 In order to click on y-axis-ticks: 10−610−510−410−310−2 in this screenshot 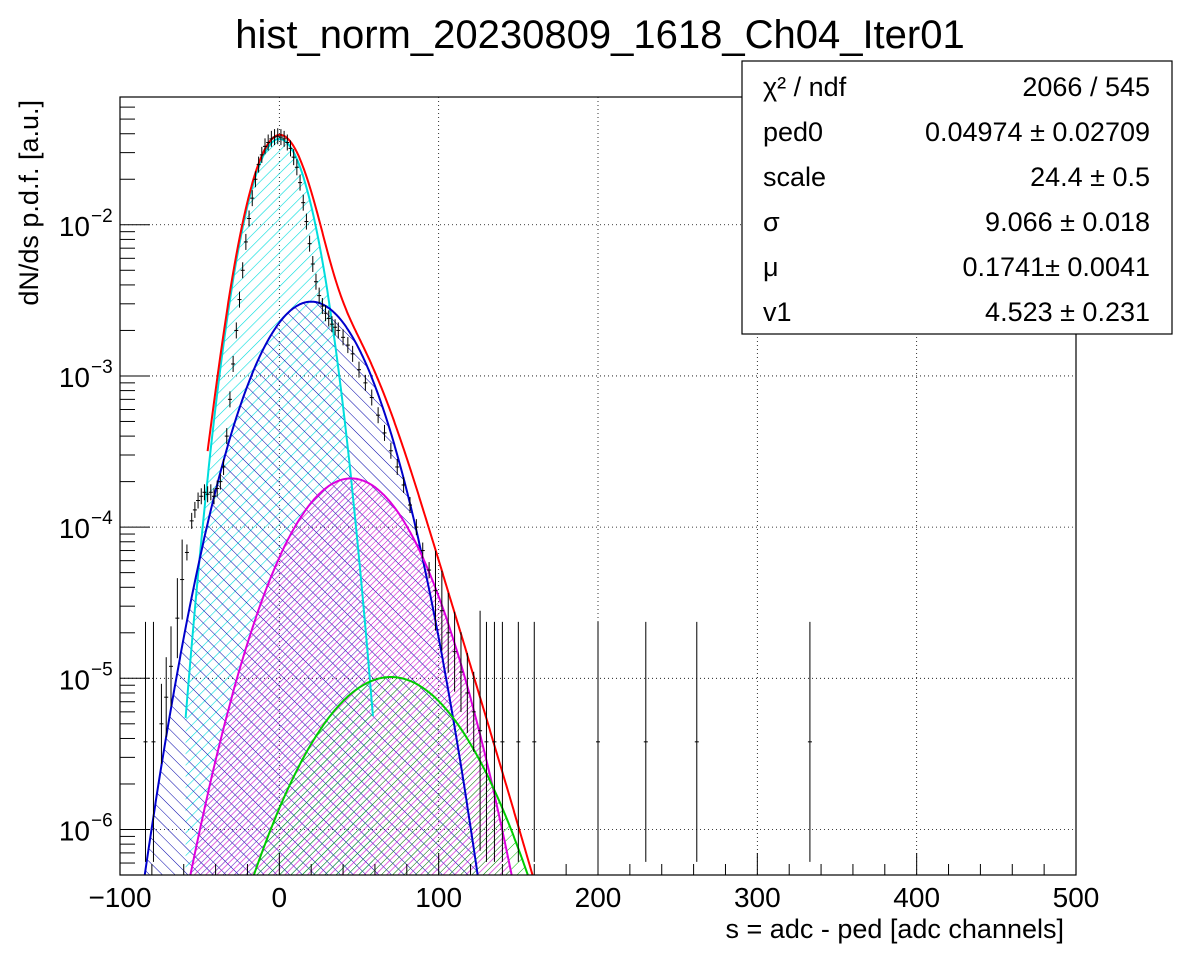, I will do `click(104, 486)`.